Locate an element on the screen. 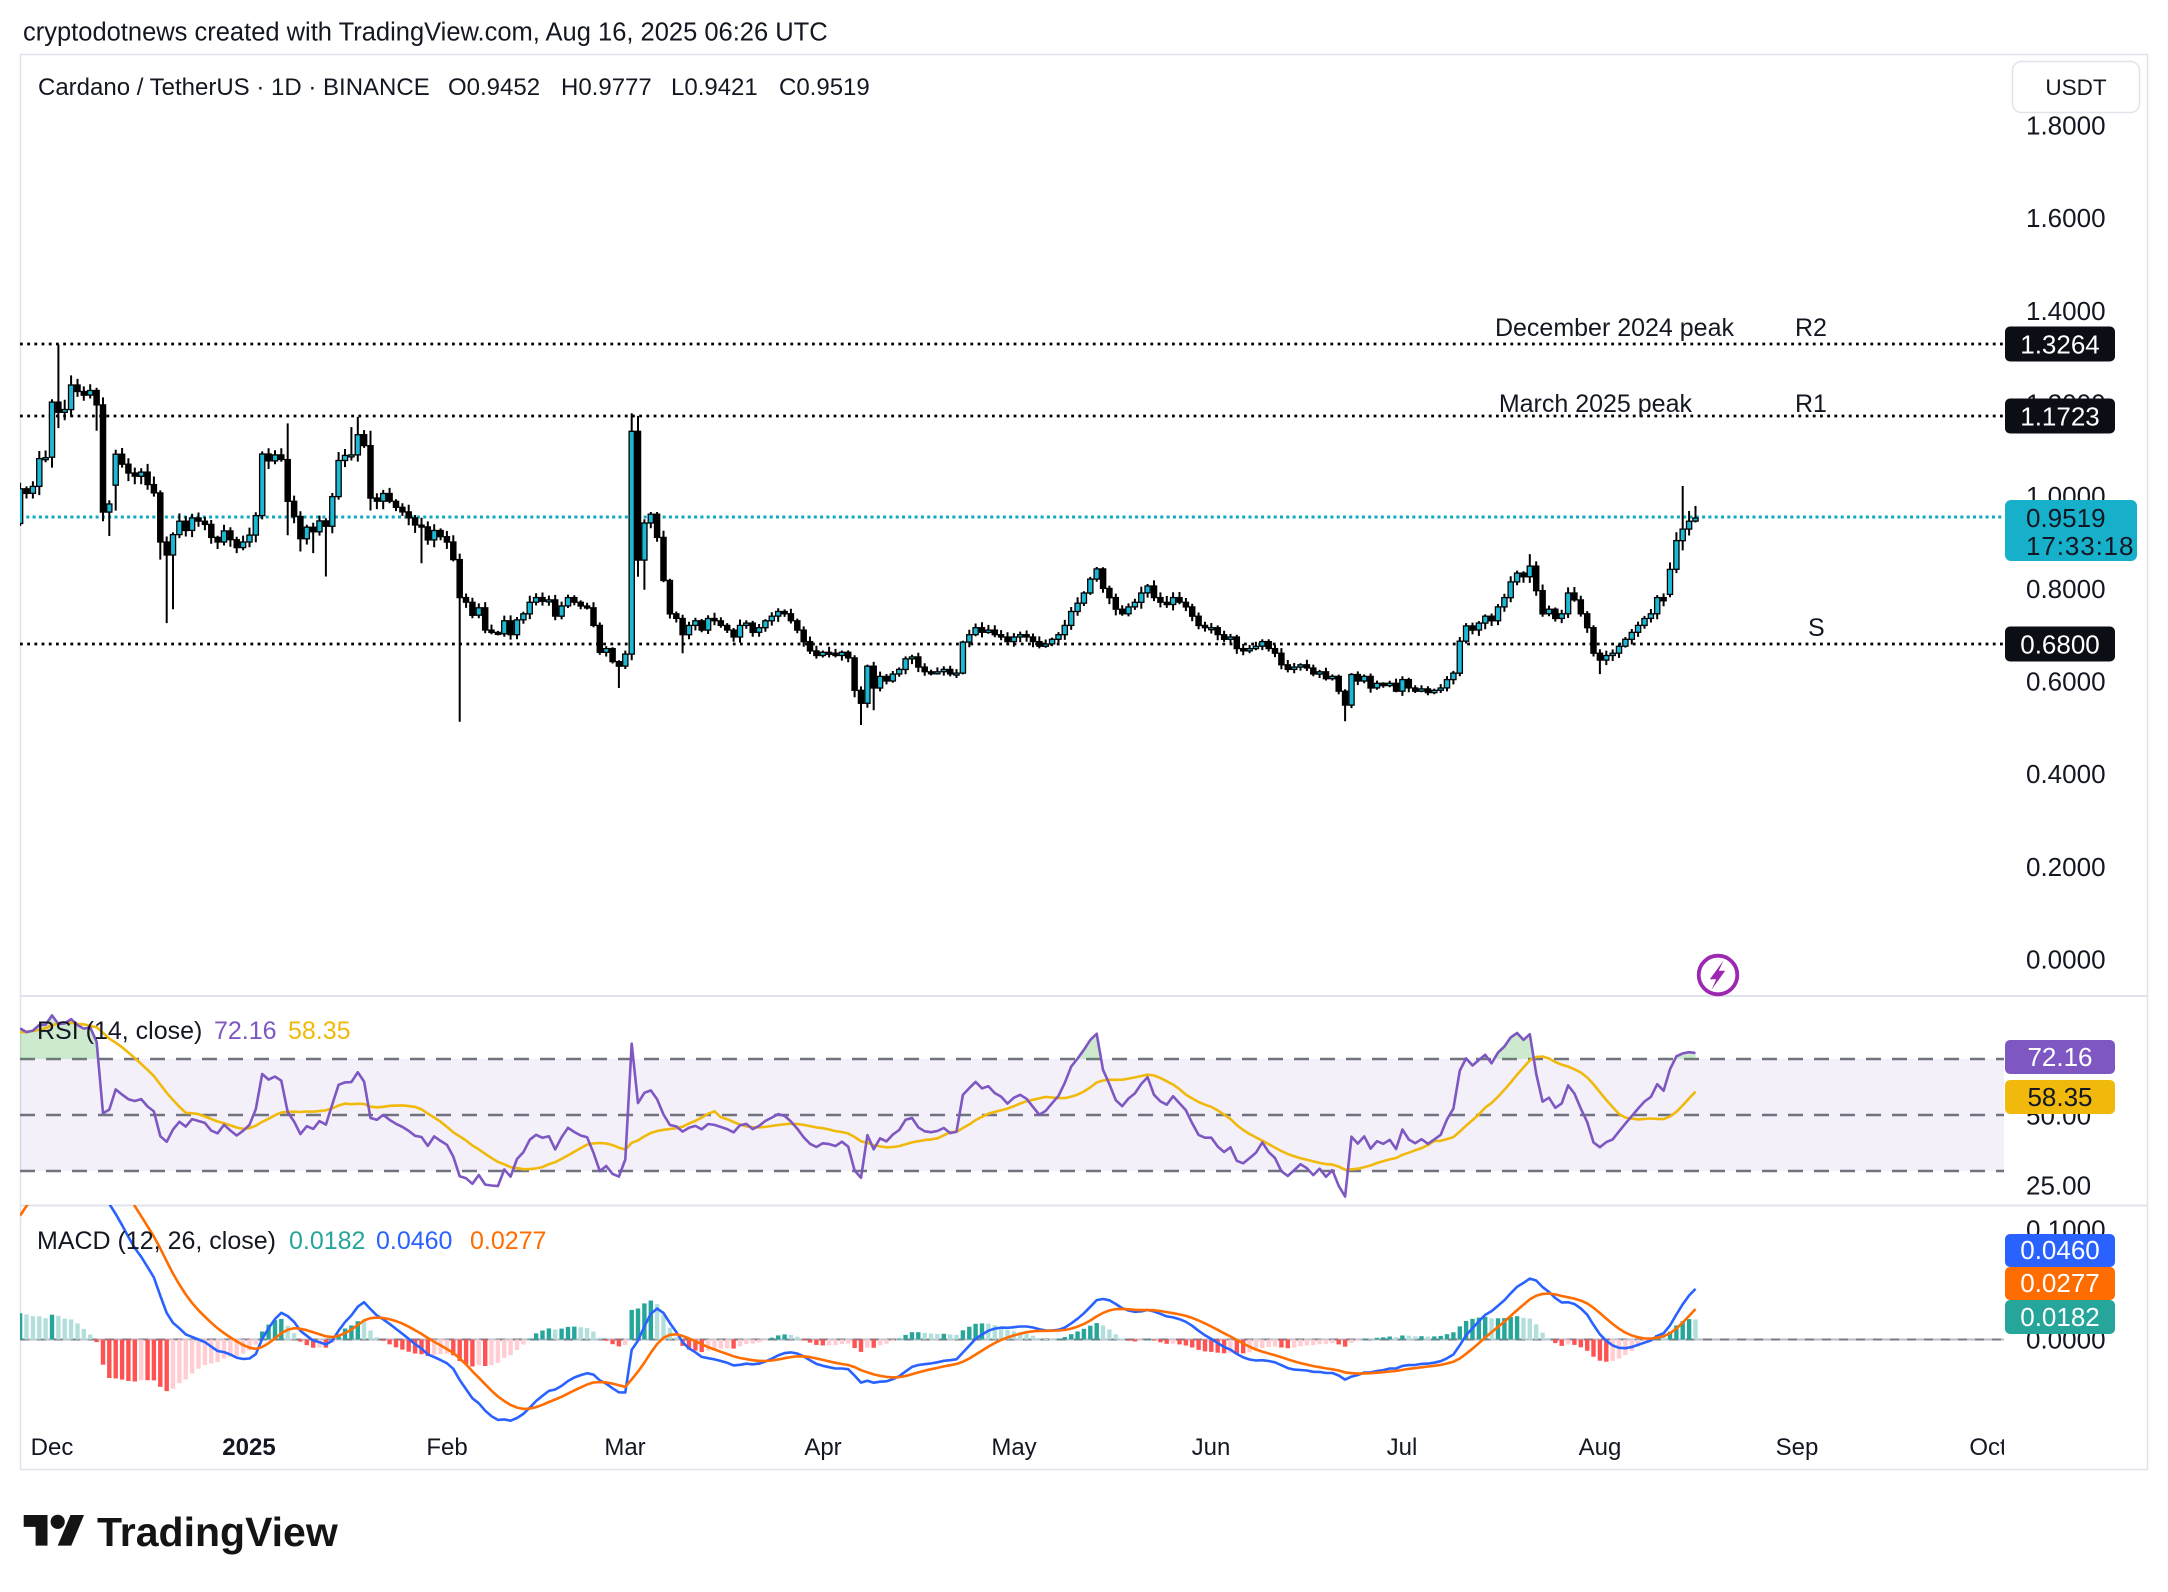  svg-text: 0.6800 is located at coordinates (2060, 645).